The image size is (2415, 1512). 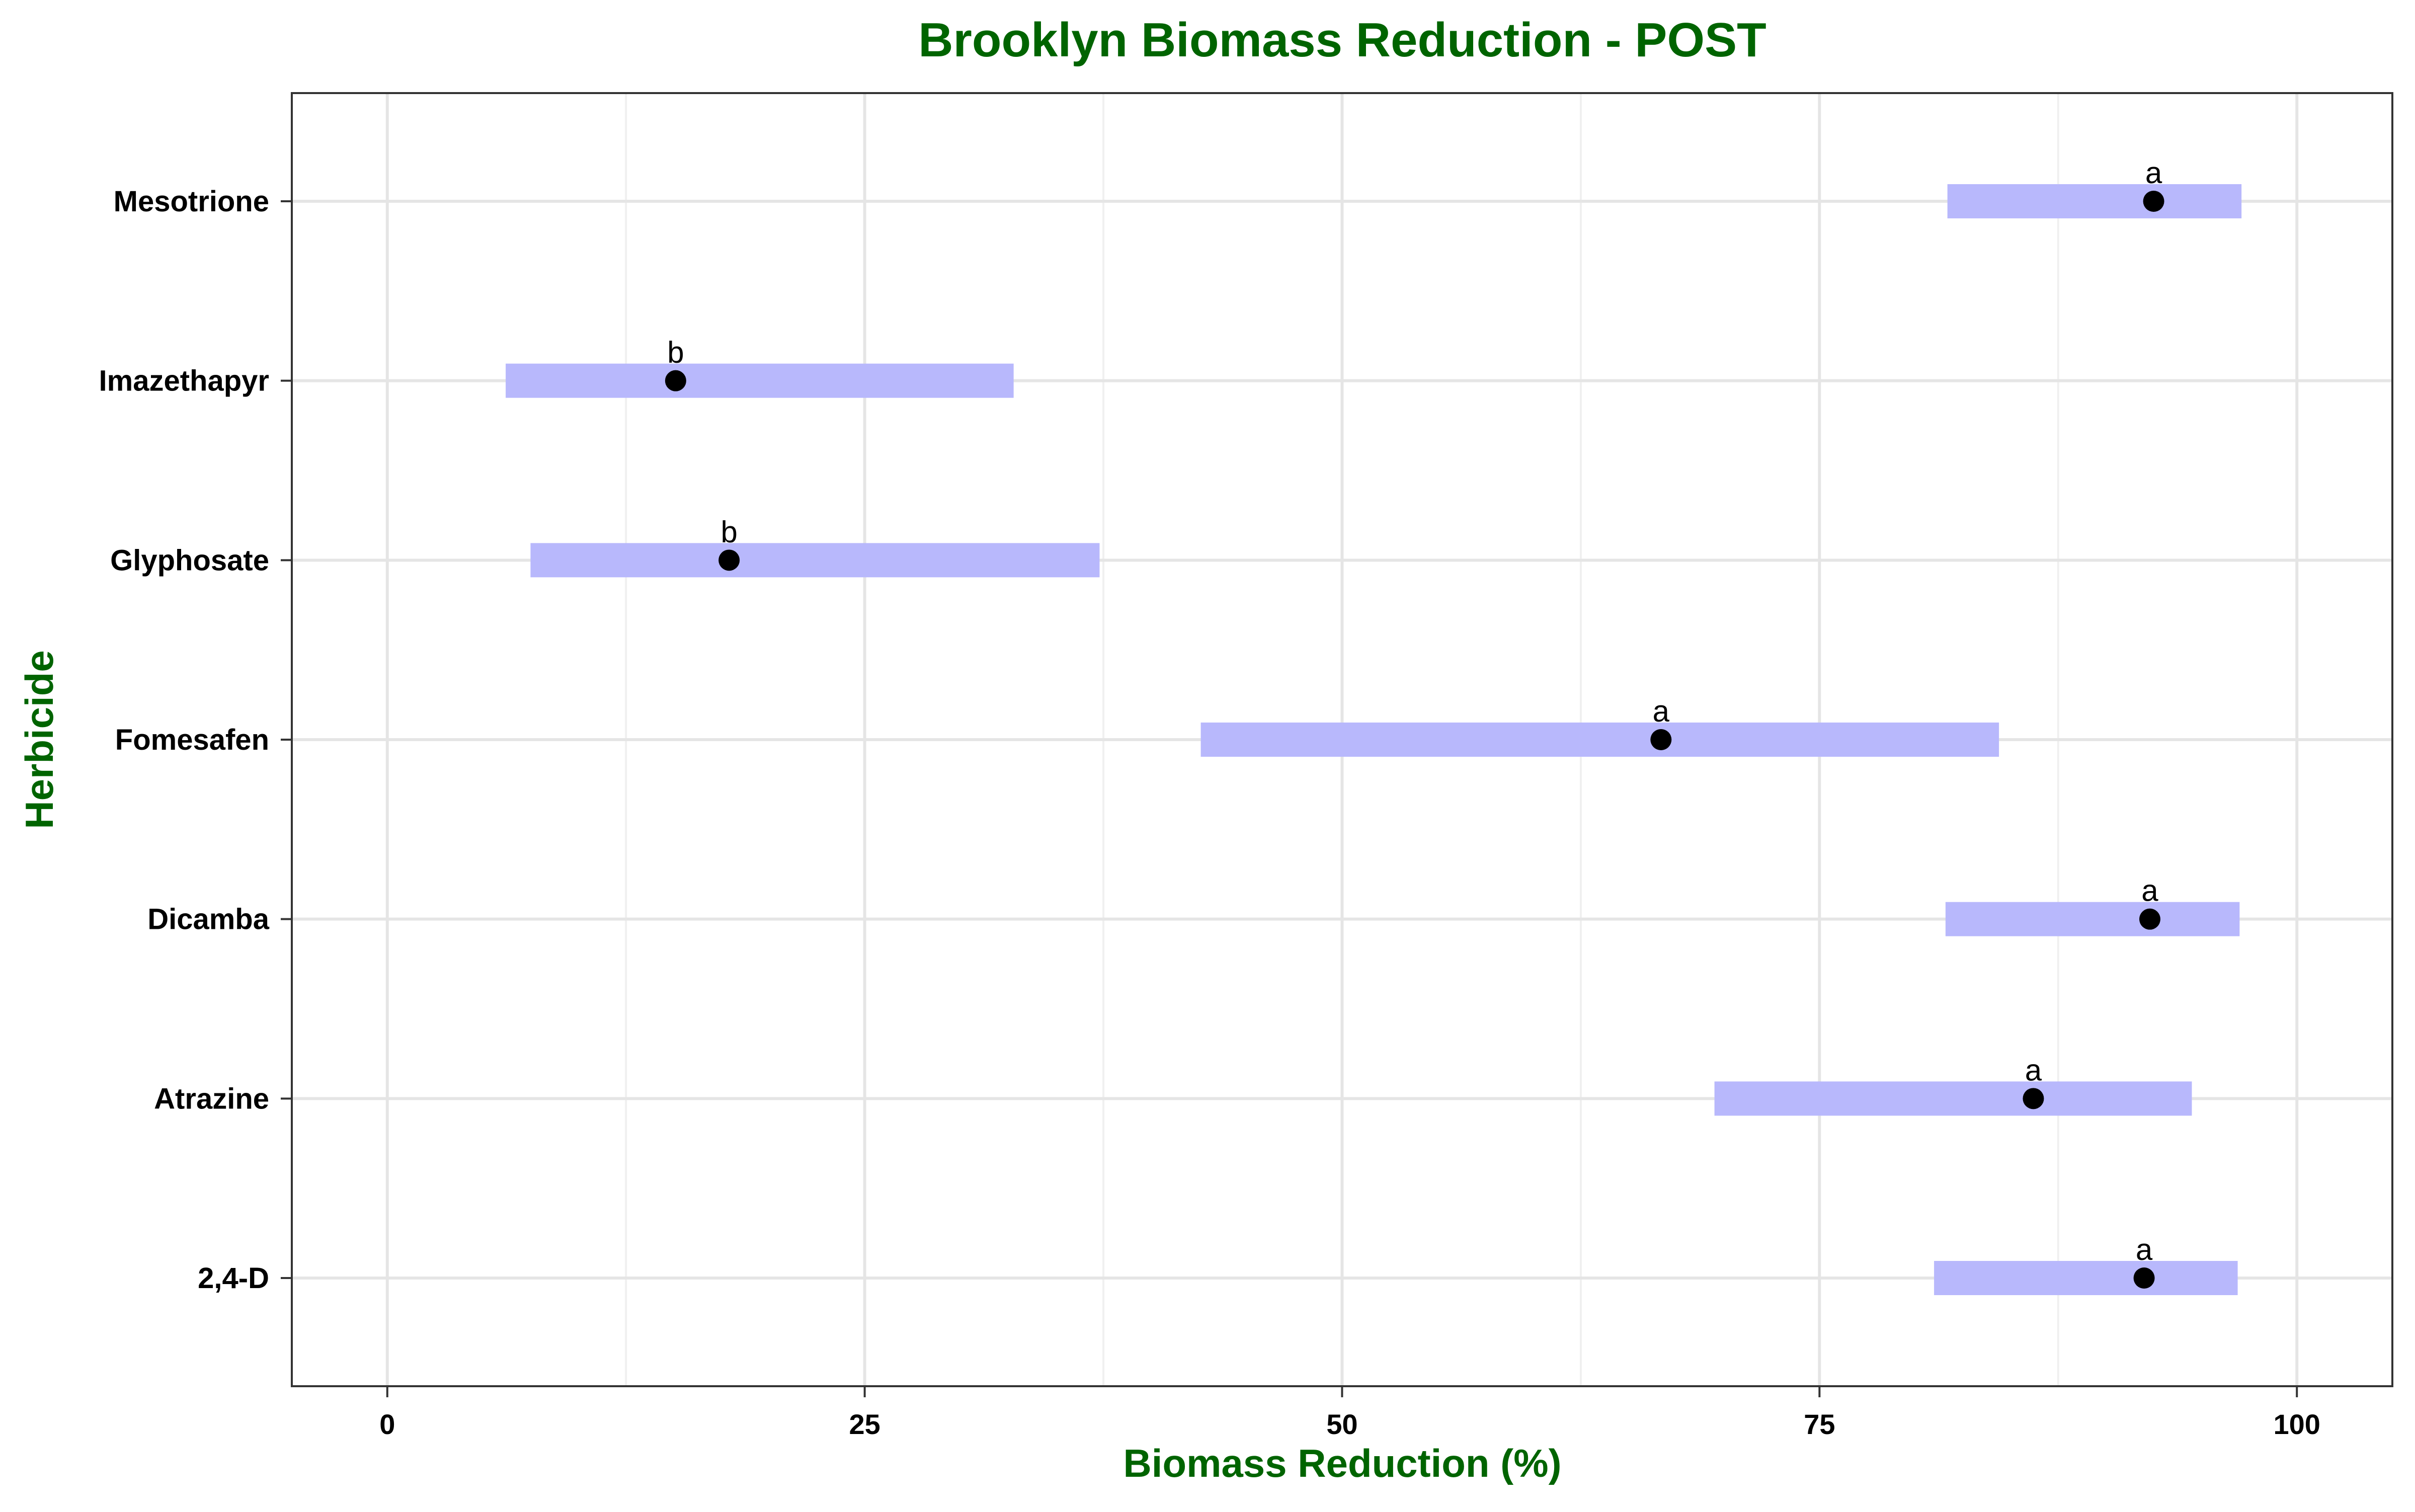 I want to click on x-tick-label: 0, so click(x=387, y=1424).